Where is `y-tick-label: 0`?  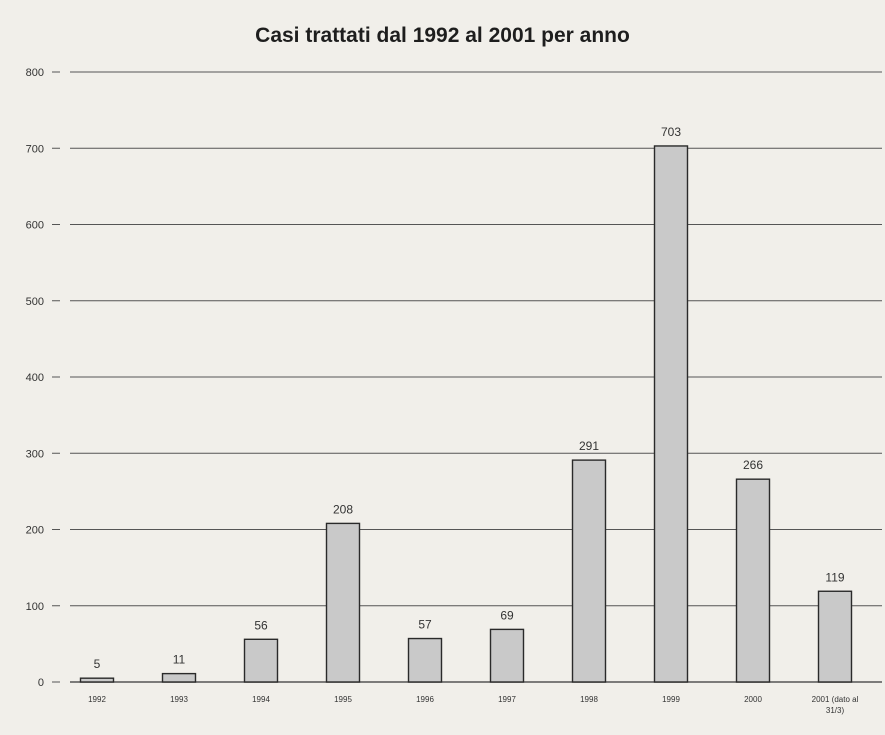 y-tick-label: 0 is located at coordinates (41, 683).